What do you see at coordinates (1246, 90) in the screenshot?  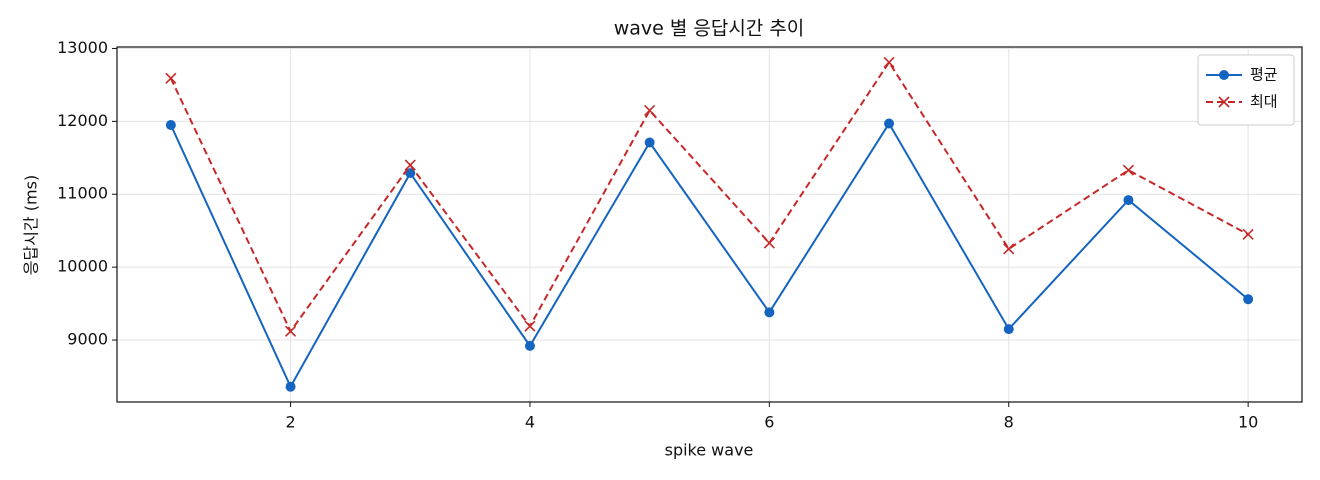 I see `legend-box` at bounding box center [1246, 90].